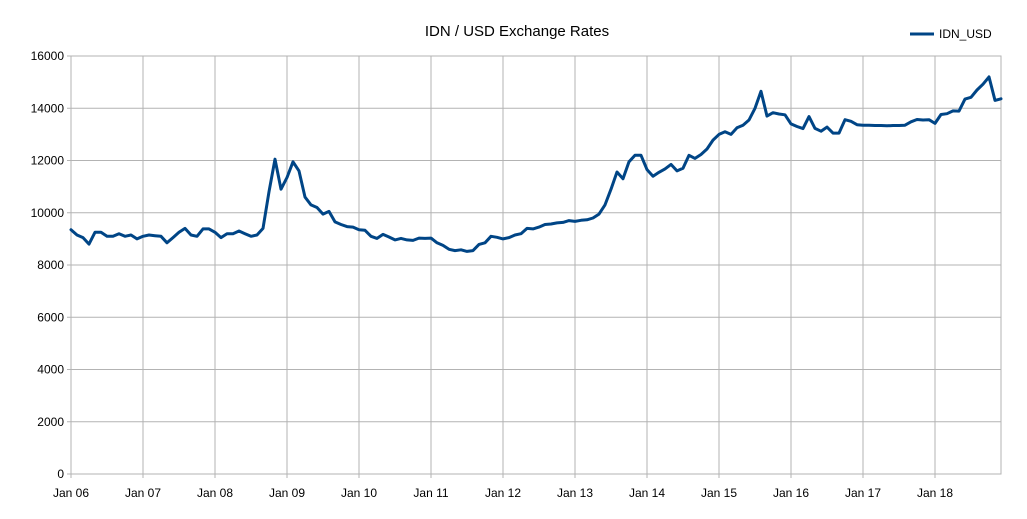 This screenshot has height=519, width=1027. What do you see at coordinates (863, 493) in the screenshot?
I see `x-tick-label: Jan 17` at bounding box center [863, 493].